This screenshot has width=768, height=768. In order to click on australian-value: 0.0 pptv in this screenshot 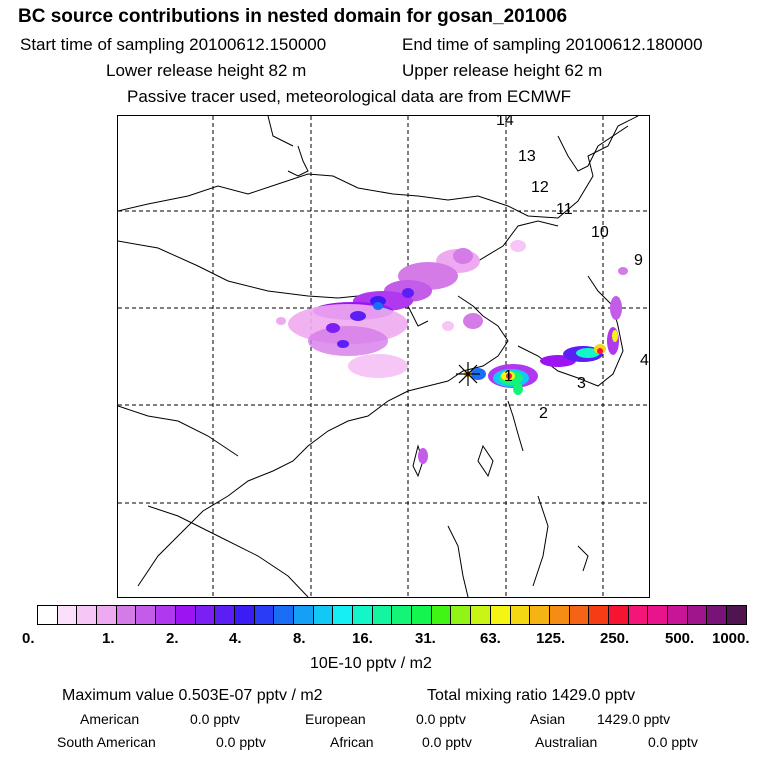, I will do `click(673, 742)`.